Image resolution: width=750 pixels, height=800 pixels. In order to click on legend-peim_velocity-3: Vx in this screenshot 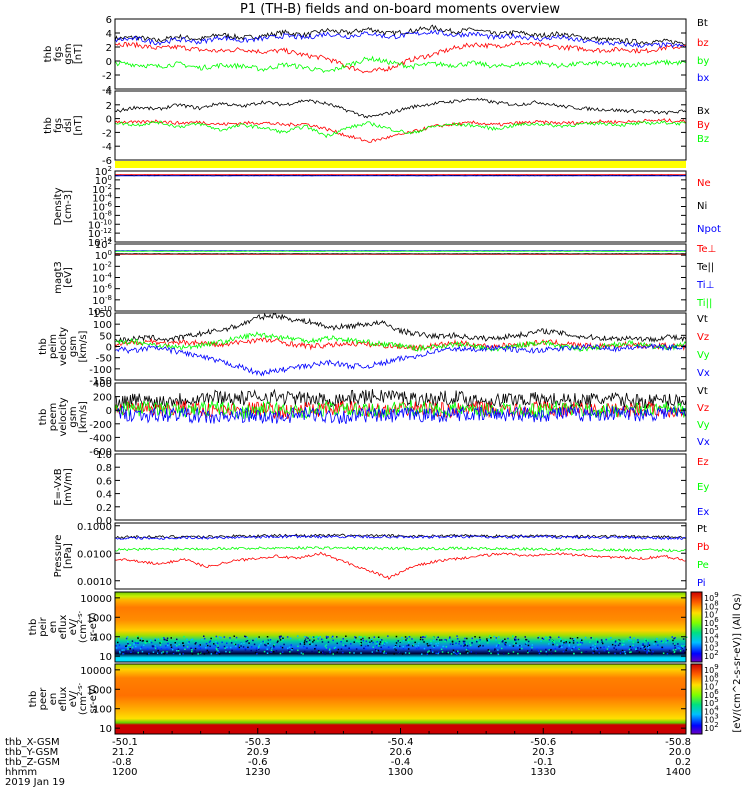, I will do `click(703, 373)`.